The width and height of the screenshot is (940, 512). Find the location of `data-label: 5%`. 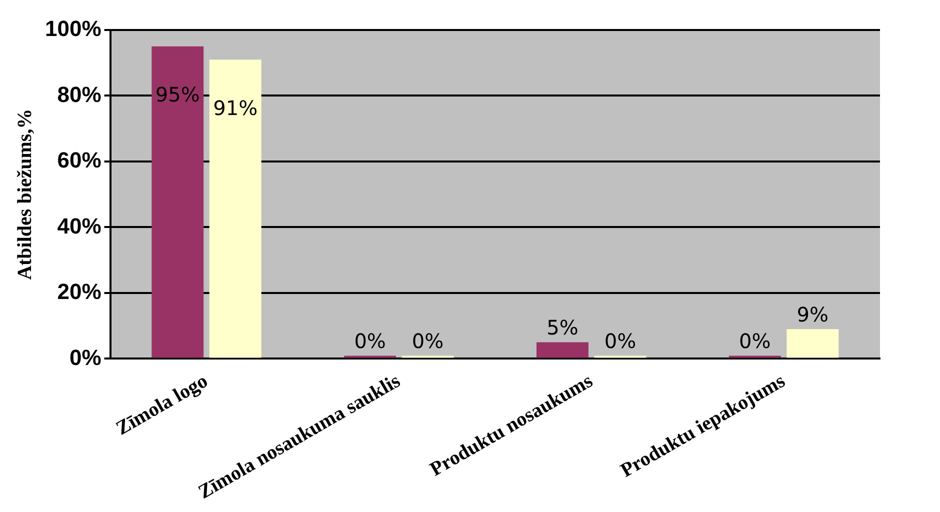

data-label: 5% is located at coordinates (562, 327).